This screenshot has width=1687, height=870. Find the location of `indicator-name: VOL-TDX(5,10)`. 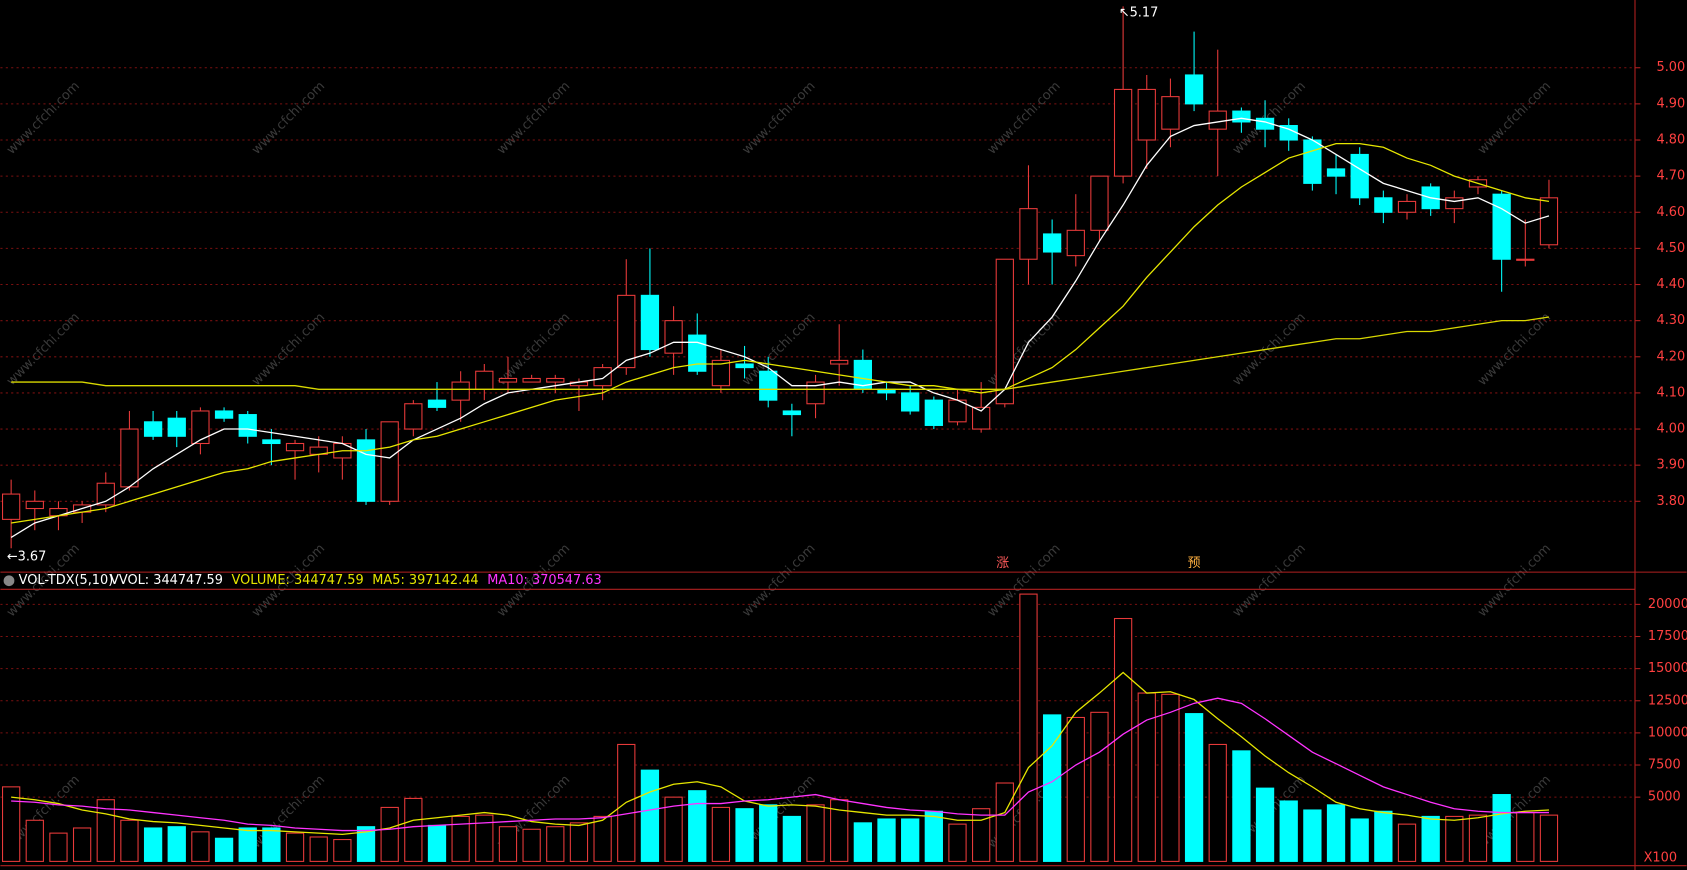

indicator-name: VOL-TDX(5,10) is located at coordinates (66, 580).